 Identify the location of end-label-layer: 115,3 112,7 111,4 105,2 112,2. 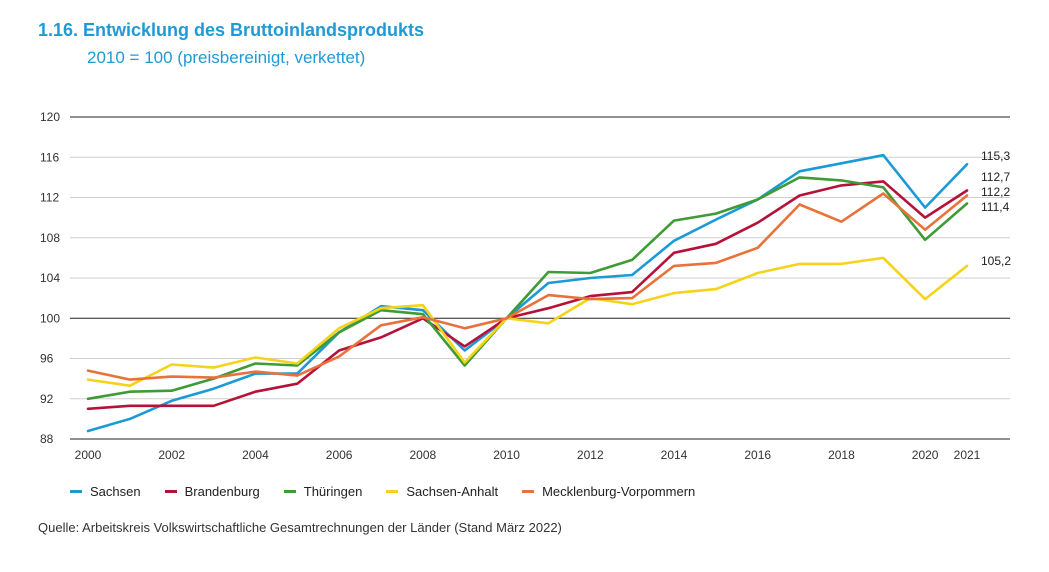
(996, 208).